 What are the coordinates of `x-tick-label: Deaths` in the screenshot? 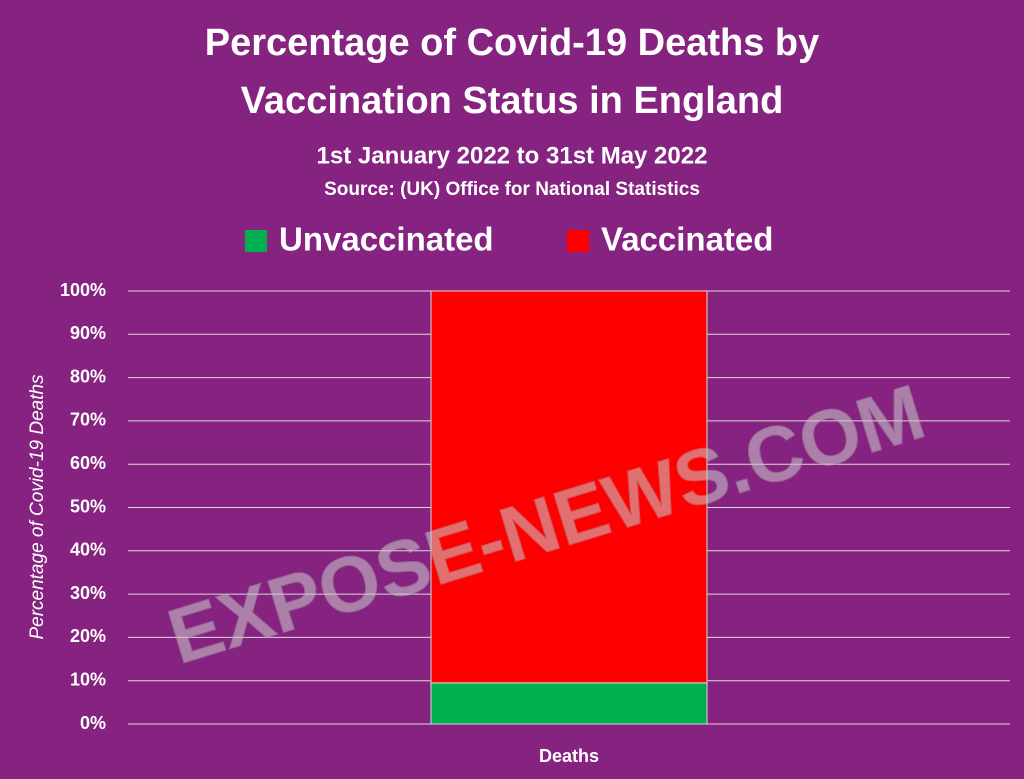 It's located at (569, 756).